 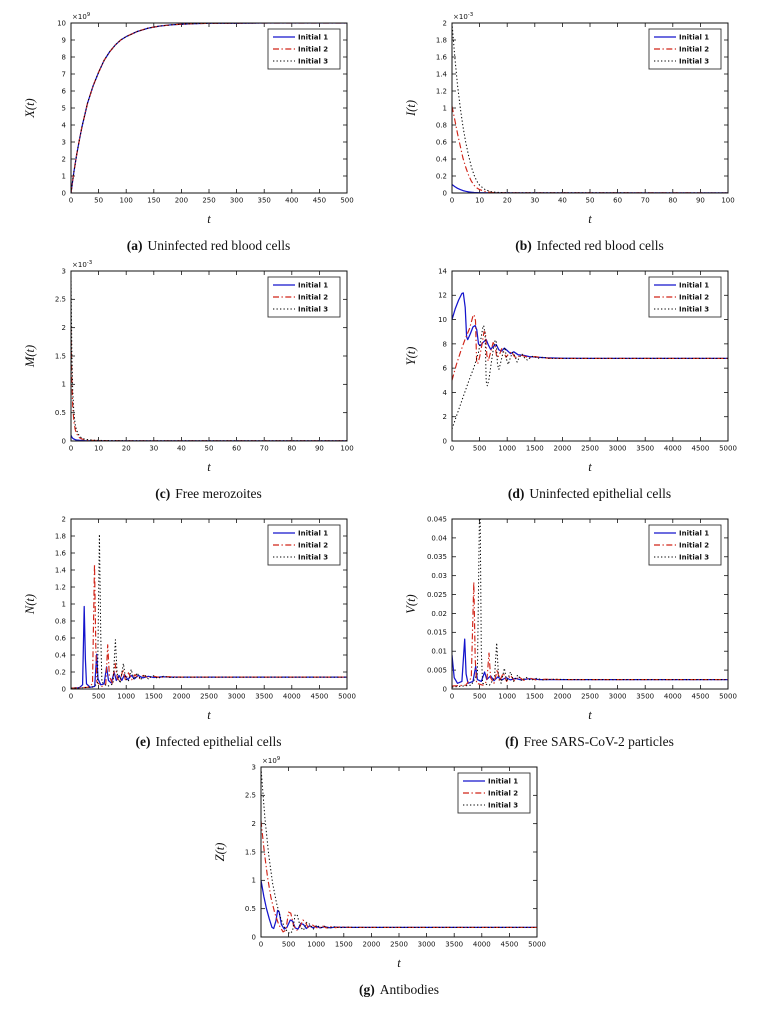 I want to click on caption-label-d: (d), so click(x=516, y=493).